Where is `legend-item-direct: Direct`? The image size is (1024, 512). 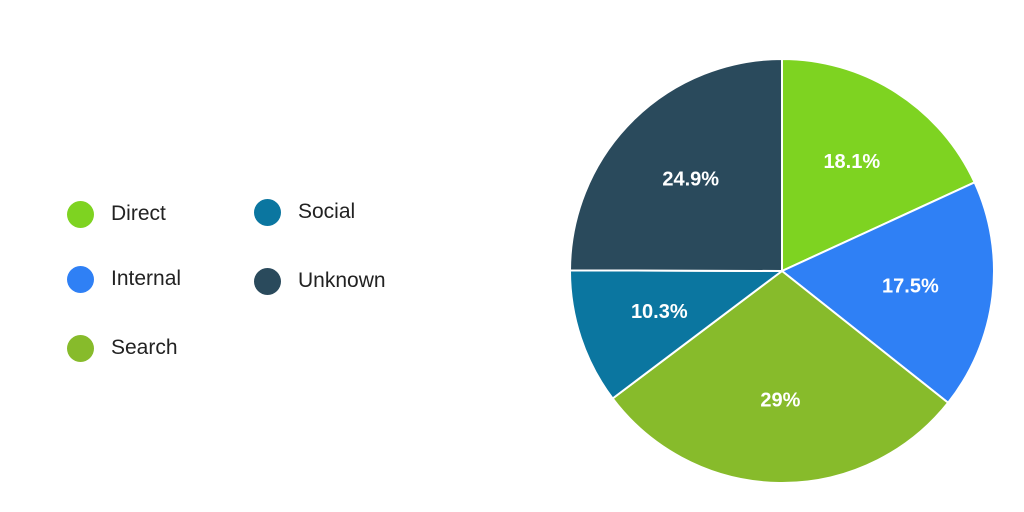
legend-item-direct: Direct is located at coordinates (116, 214).